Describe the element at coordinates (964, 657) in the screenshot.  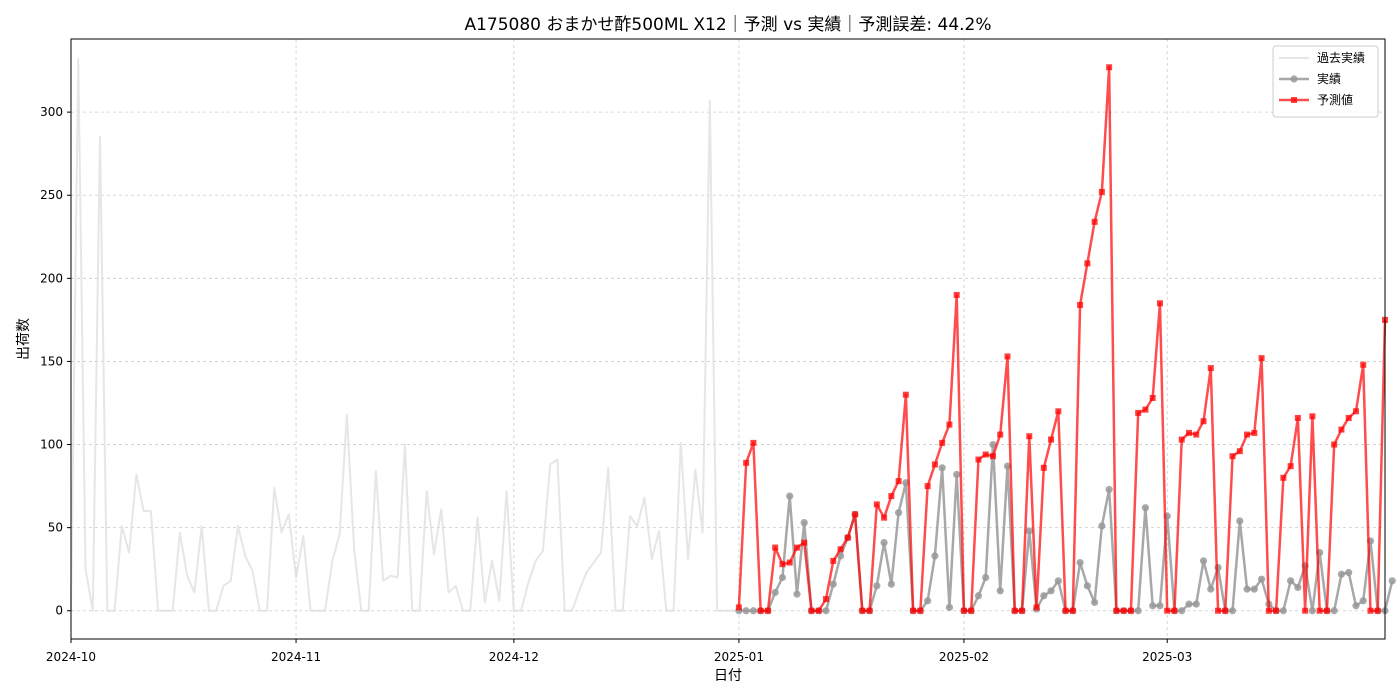
I see `x-tick-label: 2025-02` at that location.